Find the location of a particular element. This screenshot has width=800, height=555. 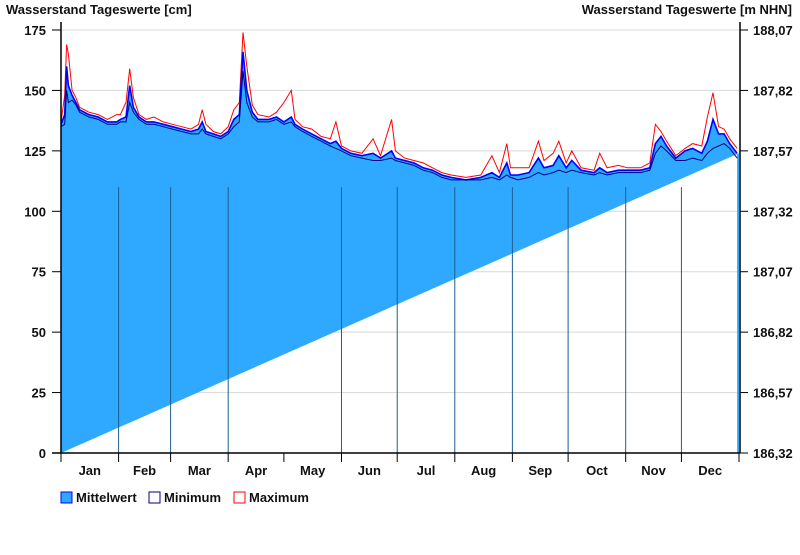

y-tick-label-left: 175 is located at coordinates (35, 30).